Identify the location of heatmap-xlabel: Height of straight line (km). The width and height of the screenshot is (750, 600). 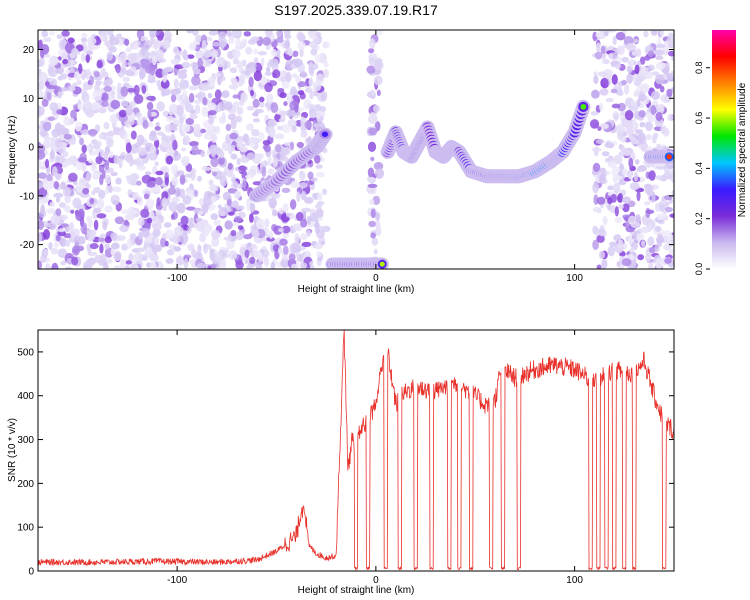
(356, 289).